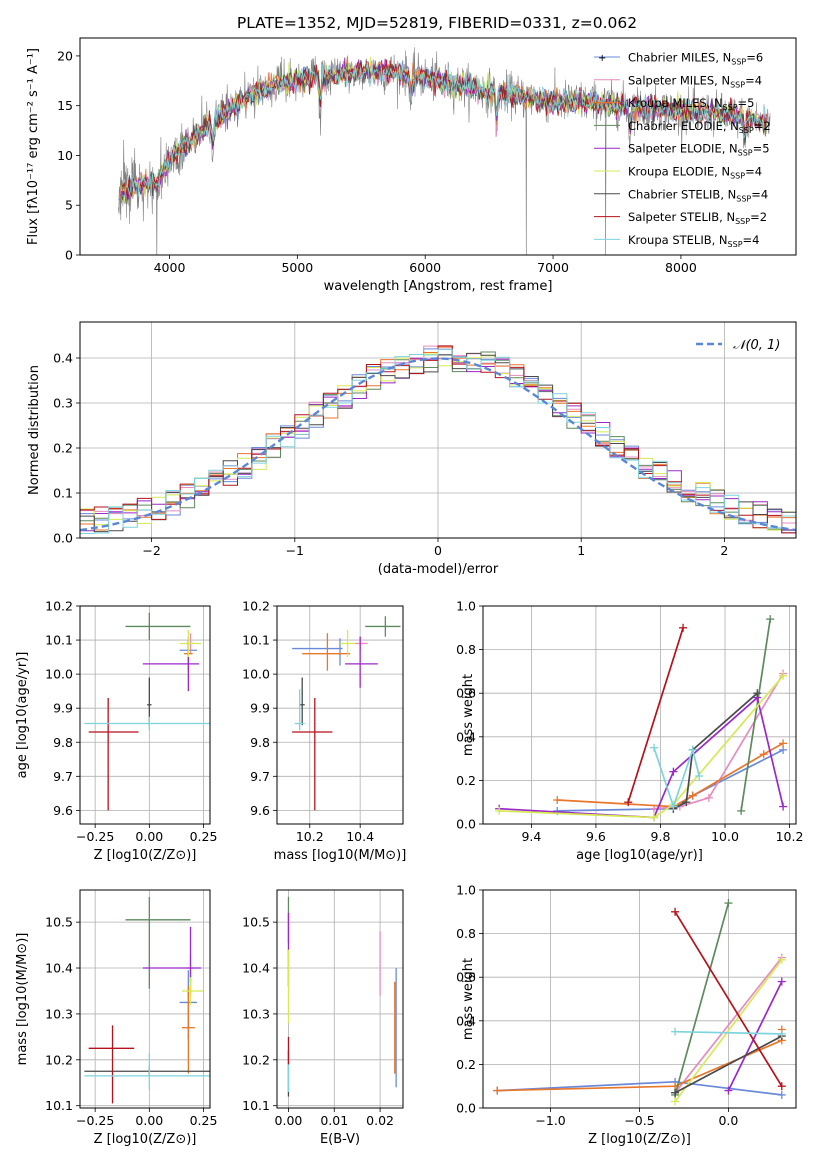 The width and height of the screenshot is (819, 1170). What do you see at coordinates (151, 550) in the screenshot?
I see `x-tick-label: −2` at bounding box center [151, 550].